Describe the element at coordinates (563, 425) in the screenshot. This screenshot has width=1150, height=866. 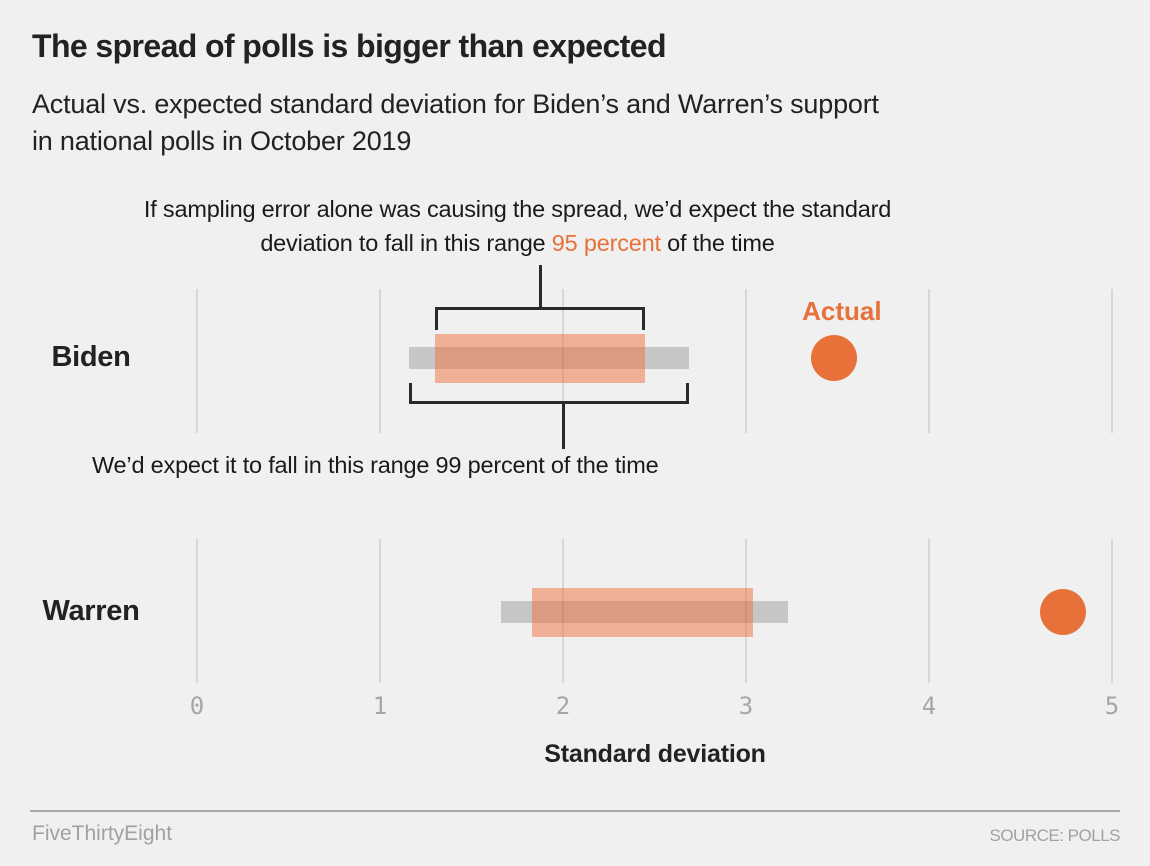
I see `bracket-99-connector` at that location.